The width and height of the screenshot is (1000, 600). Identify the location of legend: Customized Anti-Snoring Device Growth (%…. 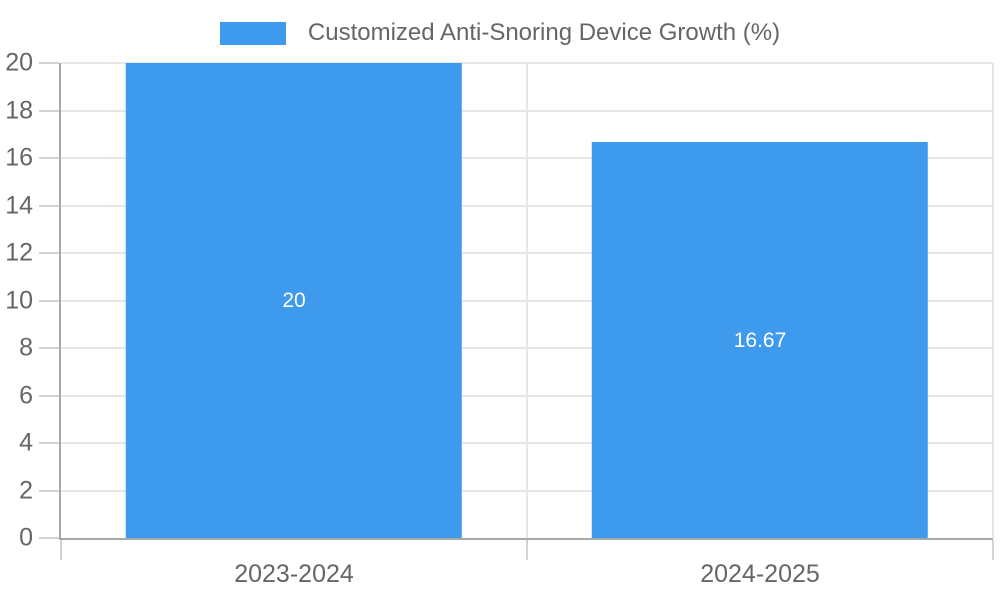
(500, 33).